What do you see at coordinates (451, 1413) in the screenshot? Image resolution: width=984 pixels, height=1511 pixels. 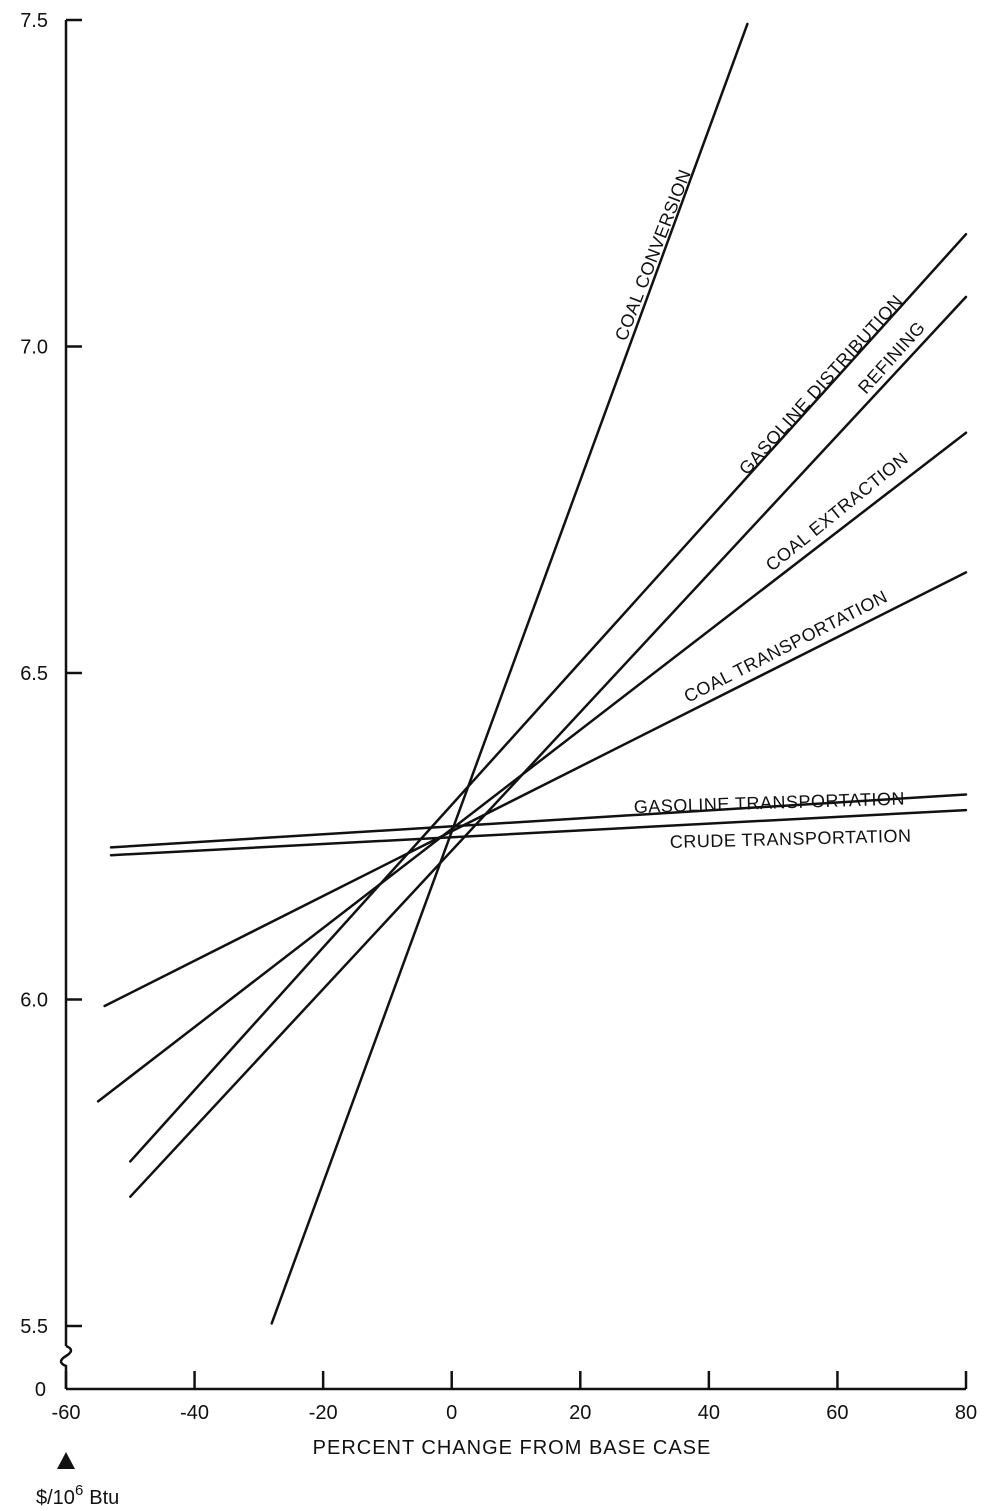 I see `x-tick-label: 0` at bounding box center [451, 1413].